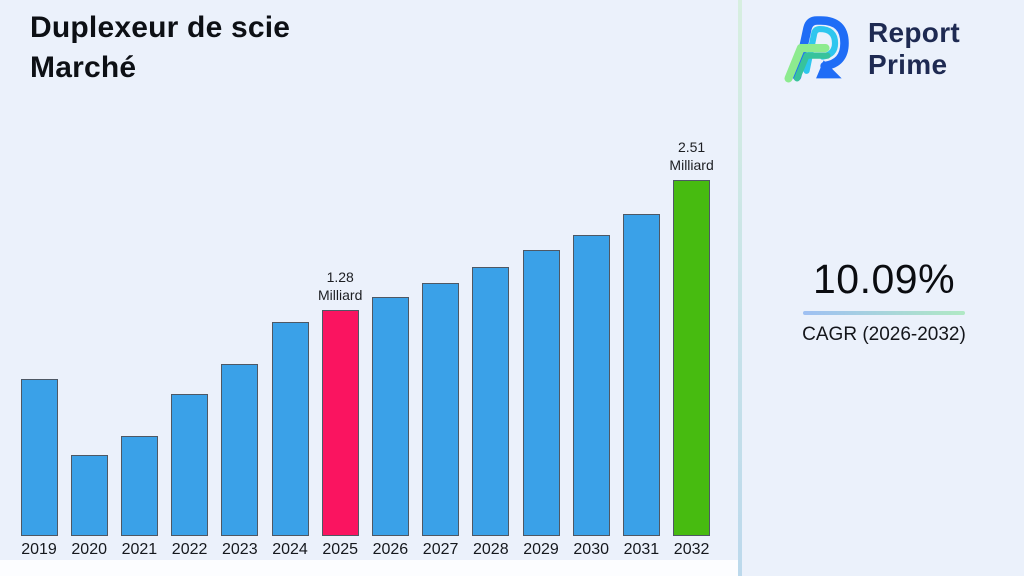 The image size is (1024, 576). What do you see at coordinates (39, 549) in the screenshot?
I see `year-label-2019: 2019` at bounding box center [39, 549].